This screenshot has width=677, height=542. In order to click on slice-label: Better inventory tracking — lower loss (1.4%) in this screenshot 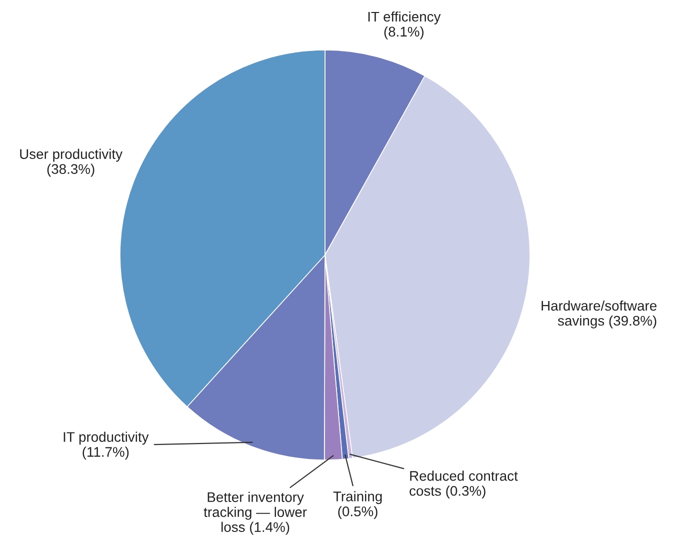, I will do `click(255, 513)`.